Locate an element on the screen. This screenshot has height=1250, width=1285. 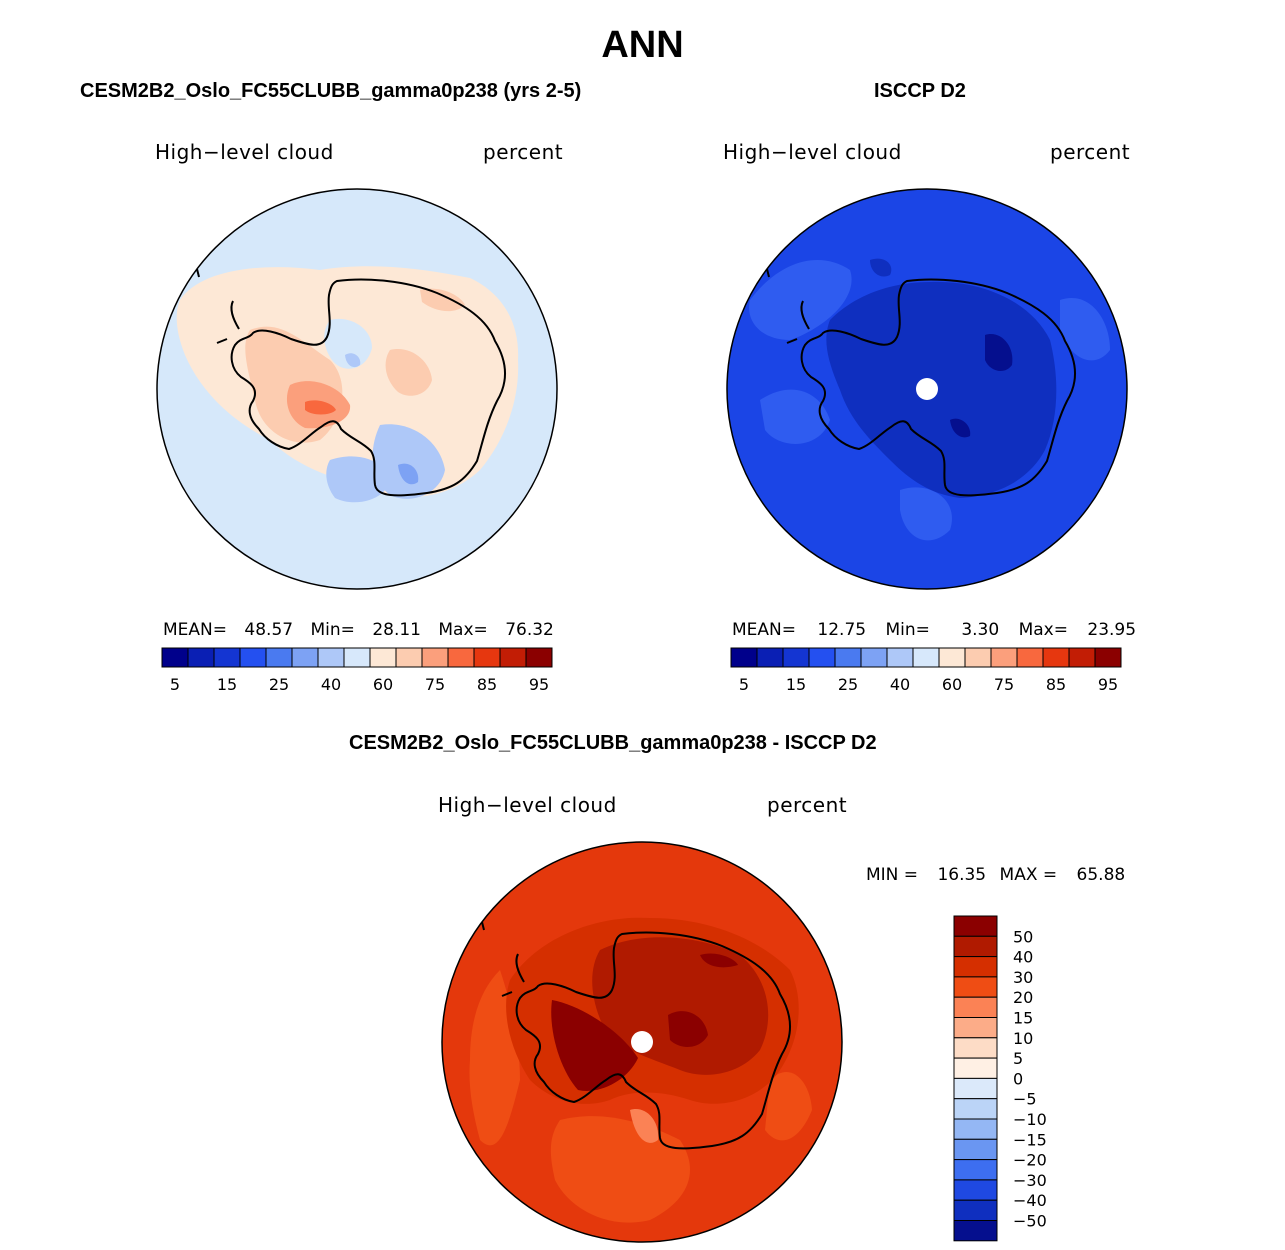
min-label: Min= is located at coordinates (332, 630).